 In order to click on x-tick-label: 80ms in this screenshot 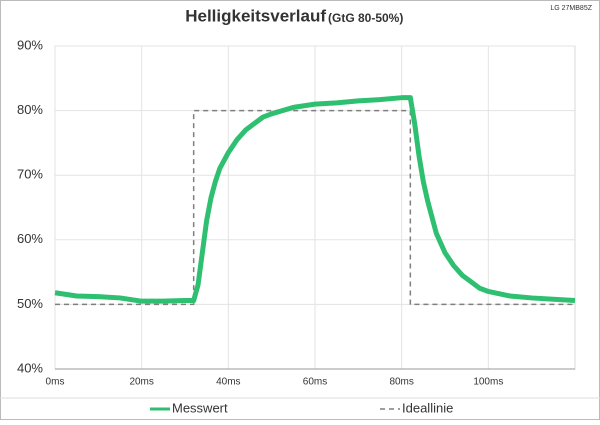, I will do `click(401, 382)`.